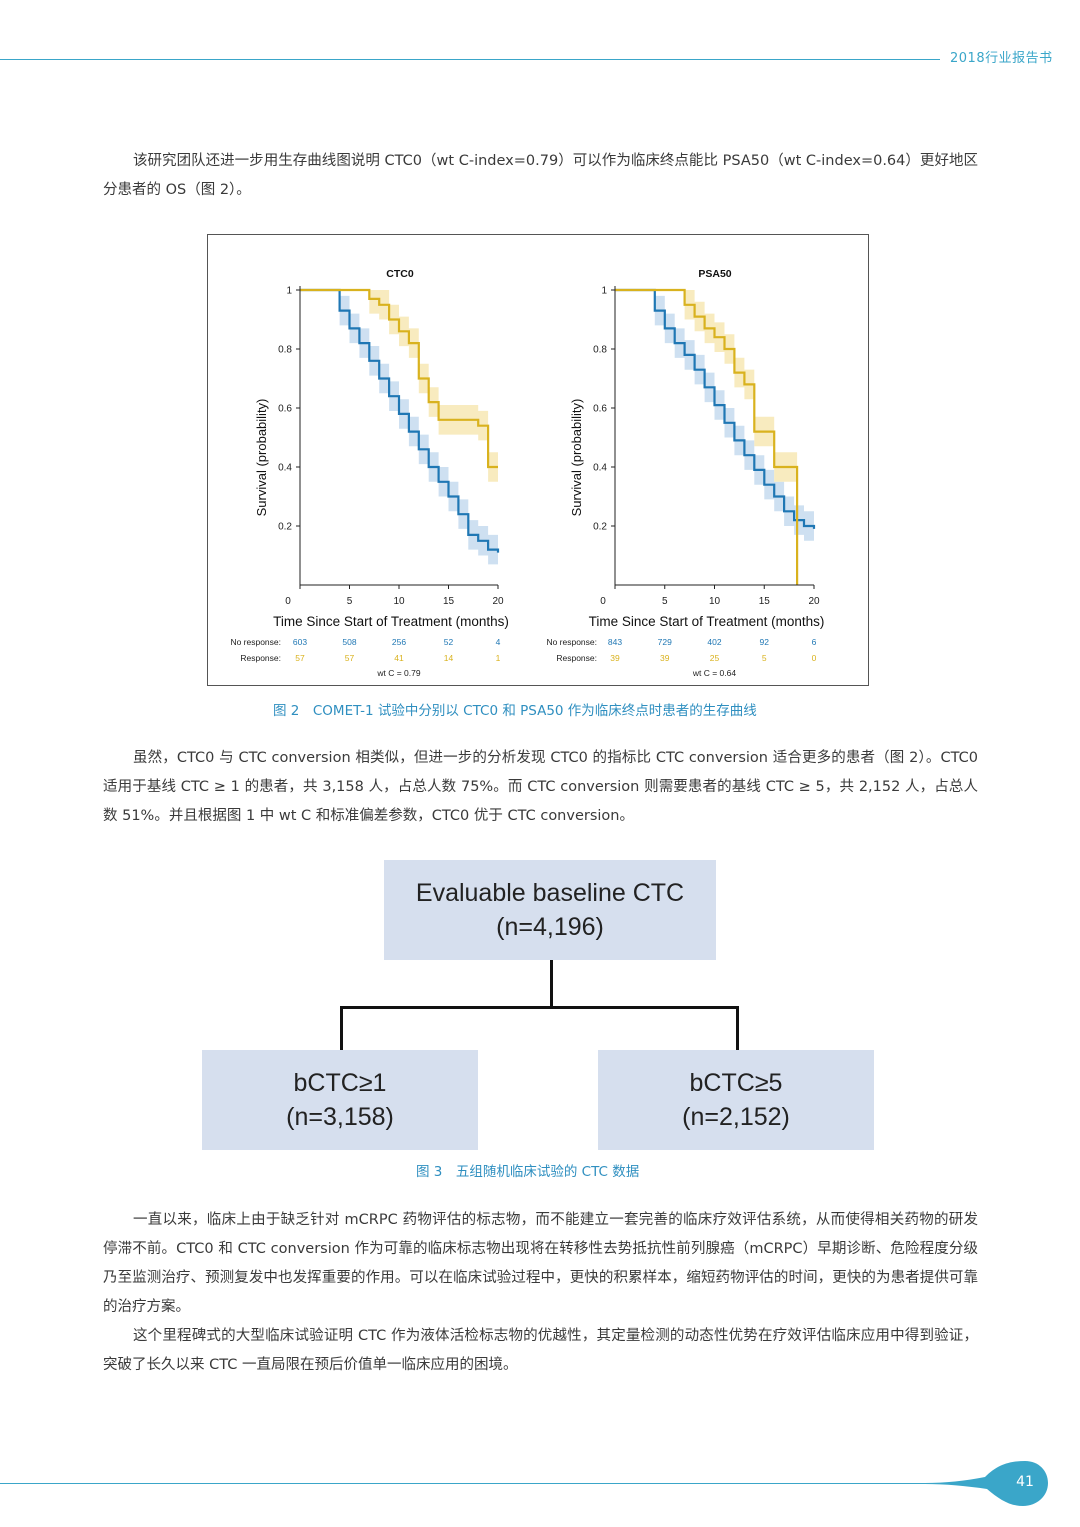 Image resolution: width=1080 pixels, height=1527 pixels. Describe the element at coordinates (340, 1117) in the screenshot. I see `flow-box-bctc1-count: (n=3,158)` at that location.